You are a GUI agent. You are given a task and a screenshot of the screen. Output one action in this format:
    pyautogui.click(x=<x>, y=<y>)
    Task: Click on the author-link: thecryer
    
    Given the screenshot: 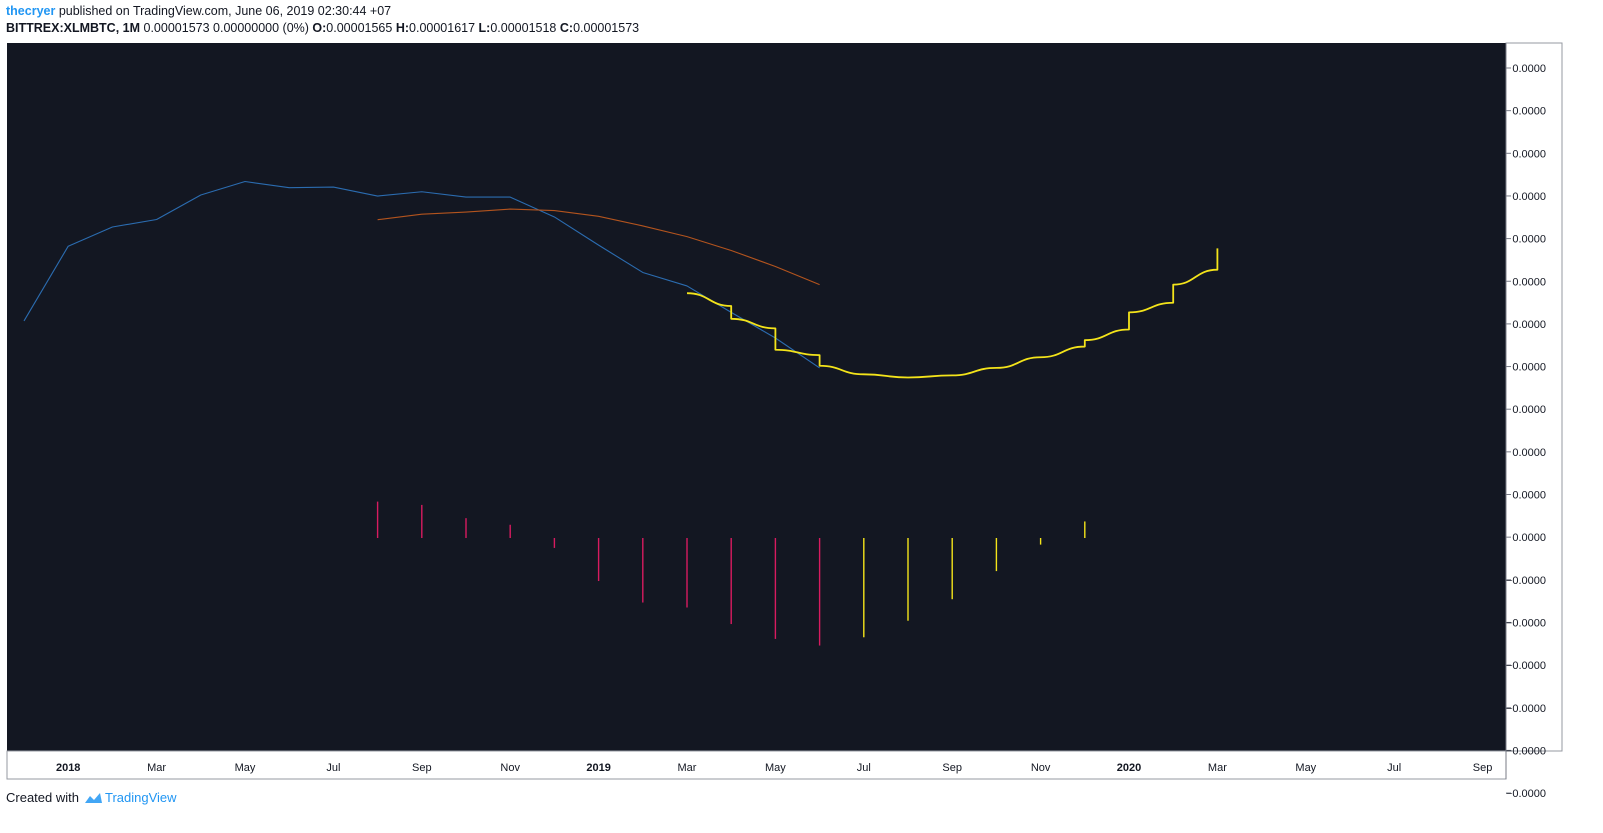 What is the action you would take?
    pyautogui.click(x=31, y=11)
    